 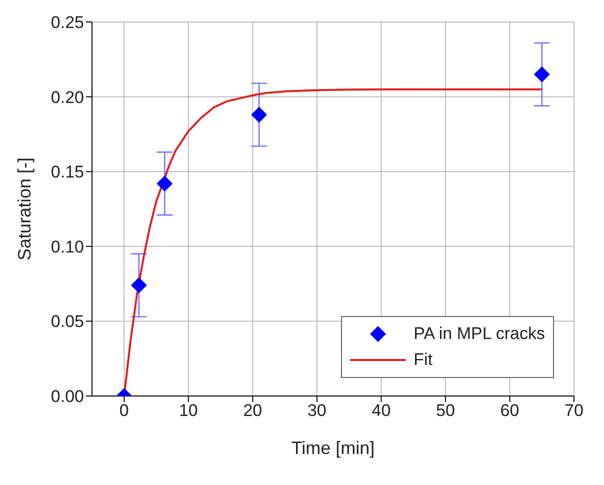 What do you see at coordinates (67, 246) in the screenshot?
I see `y-tick-label: 0.10` at bounding box center [67, 246].